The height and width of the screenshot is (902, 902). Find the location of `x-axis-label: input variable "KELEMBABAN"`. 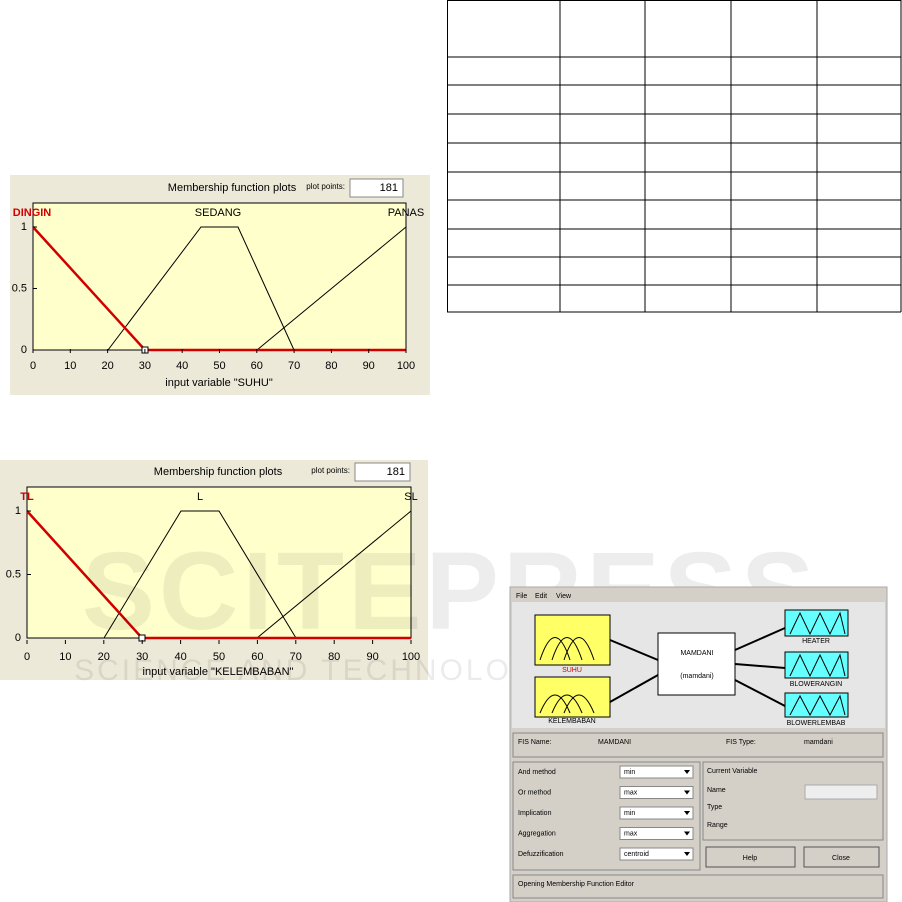

x-axis-label: input variable "KELEMBABAN" is located at coordinates (218, 672).